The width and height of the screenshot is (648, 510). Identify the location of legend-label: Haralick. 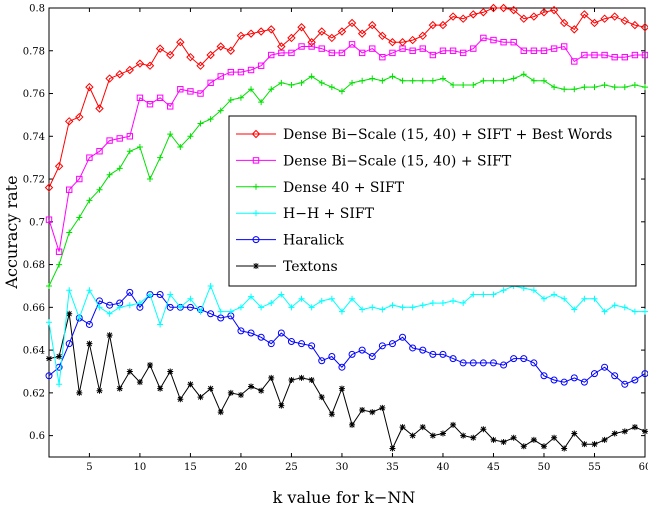
(313, 241).